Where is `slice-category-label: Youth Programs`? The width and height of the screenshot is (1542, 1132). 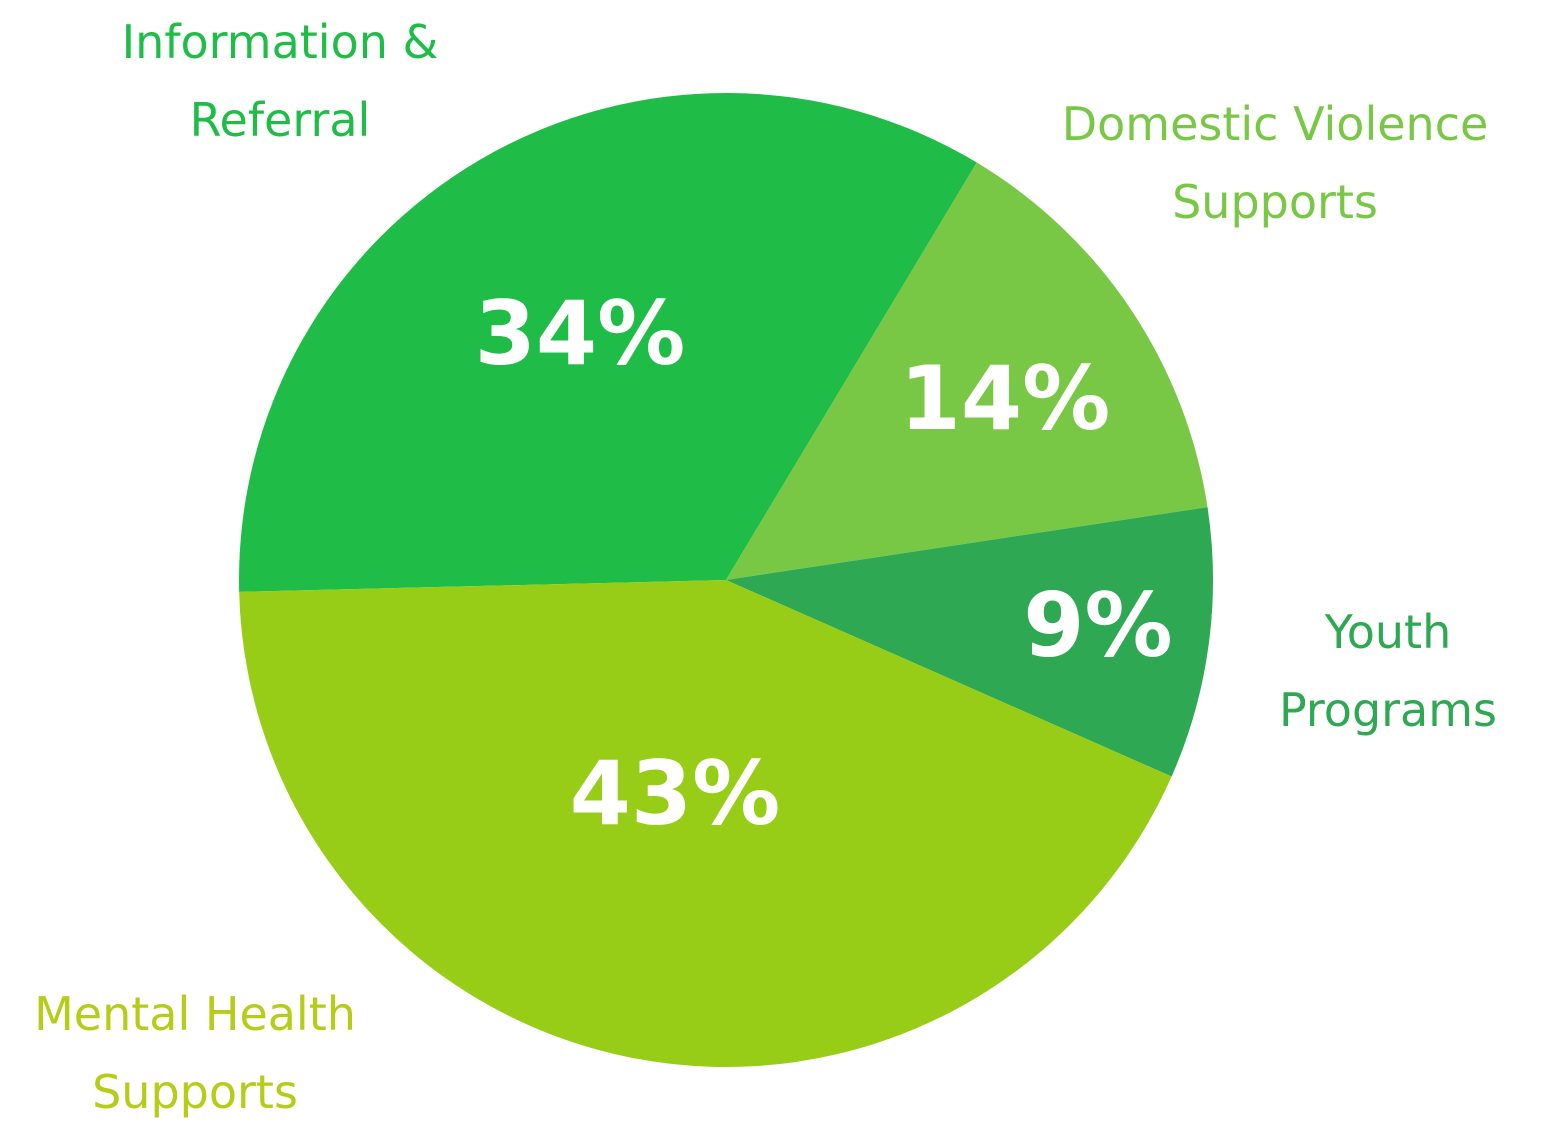
slice-category-label: Youth Programs is located at coordinates (1388, 671).